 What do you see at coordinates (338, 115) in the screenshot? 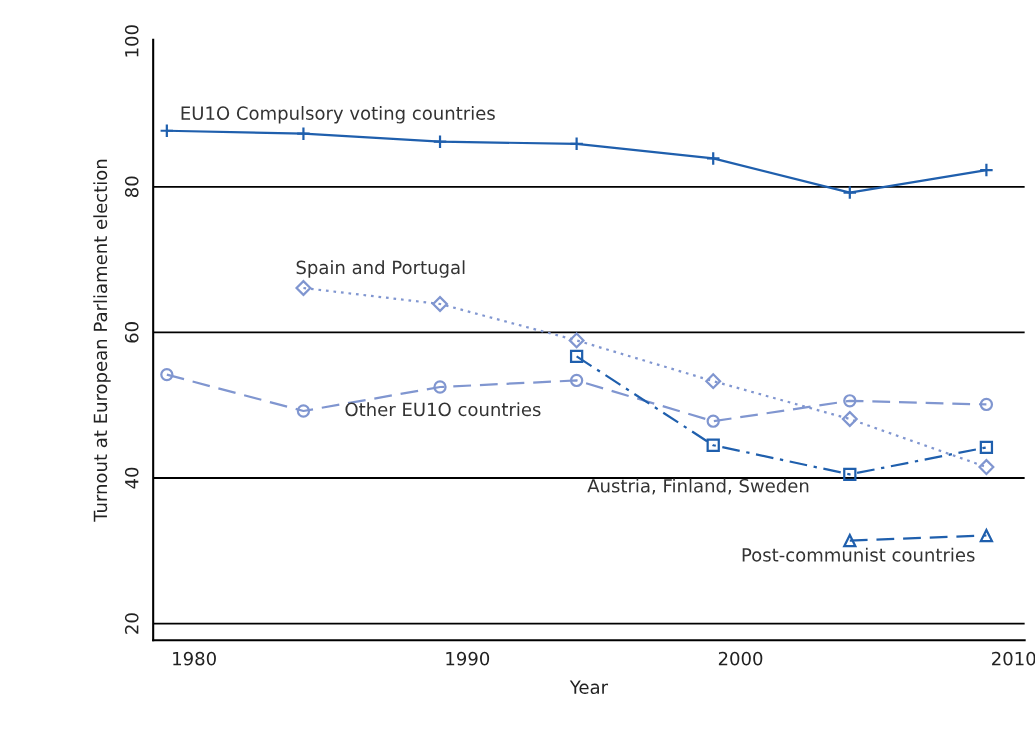
I see `series-label: EU1O Compulsory voting countries` at bounding box center [338, 115].